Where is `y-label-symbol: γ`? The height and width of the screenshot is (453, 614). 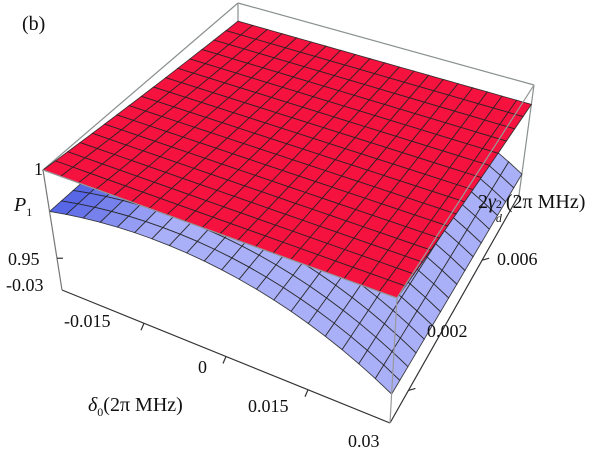
y-label-symbol: γ is located at coordinates (492, 202).